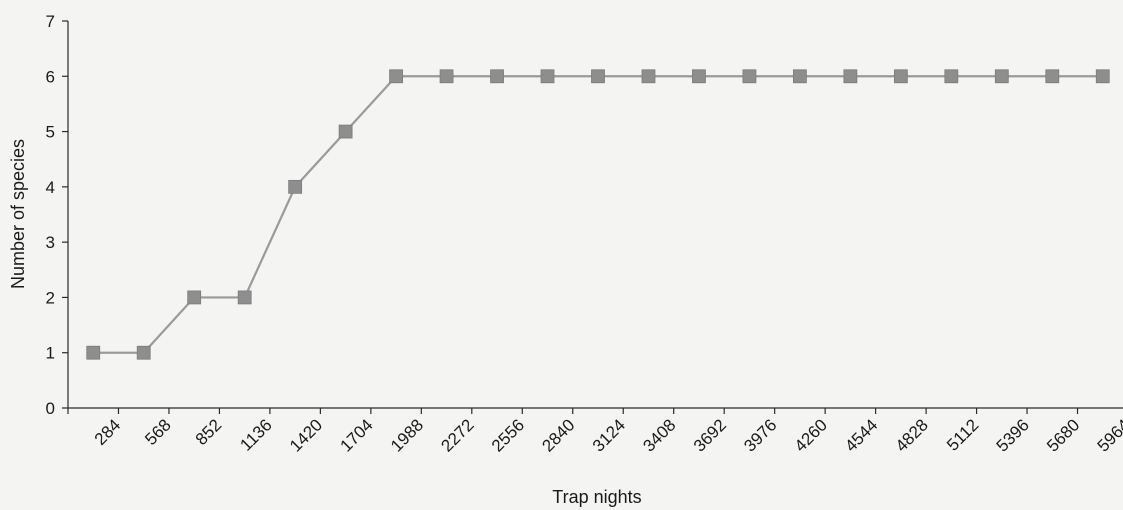 This screenshot has width=1123, height=510. Describe the element at coordinates (50, 242) in the screenshot. I see `y-tick-label: 3` at that location.